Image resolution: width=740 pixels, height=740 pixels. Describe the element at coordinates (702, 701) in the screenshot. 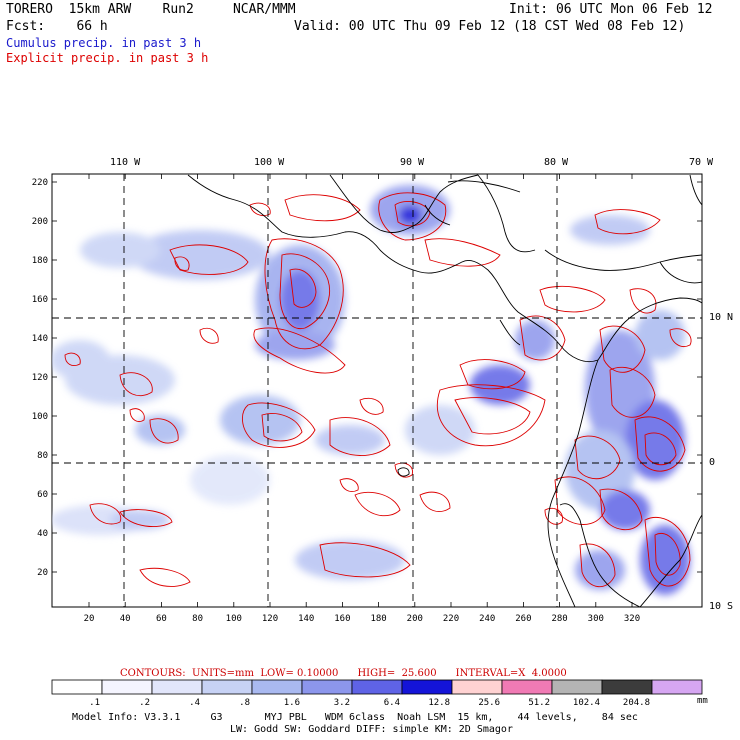

I see `colorbar-unit: mm` at that location.